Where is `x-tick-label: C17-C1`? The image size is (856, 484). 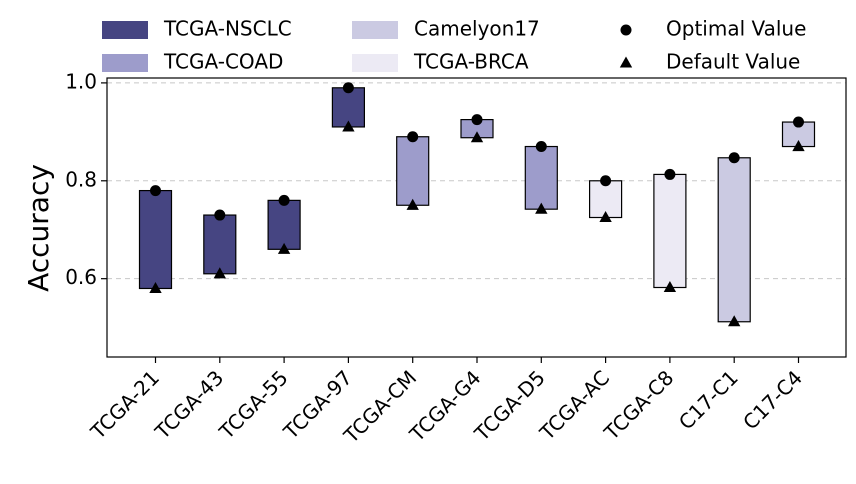 x-tick-label: C17-C1 is located at coordinates (708, 400).